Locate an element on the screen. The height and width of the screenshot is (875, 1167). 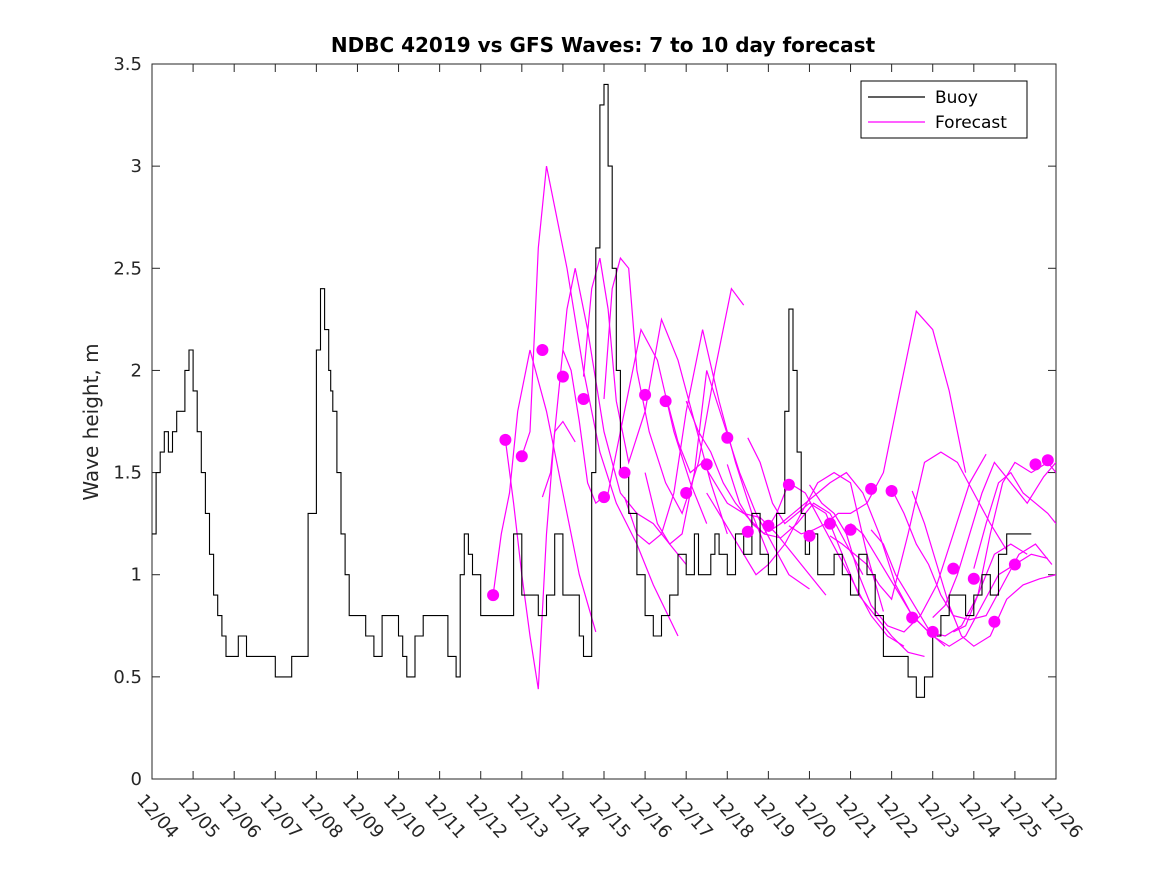
y-tick-label: 2 is located at coordinates (136, 370).